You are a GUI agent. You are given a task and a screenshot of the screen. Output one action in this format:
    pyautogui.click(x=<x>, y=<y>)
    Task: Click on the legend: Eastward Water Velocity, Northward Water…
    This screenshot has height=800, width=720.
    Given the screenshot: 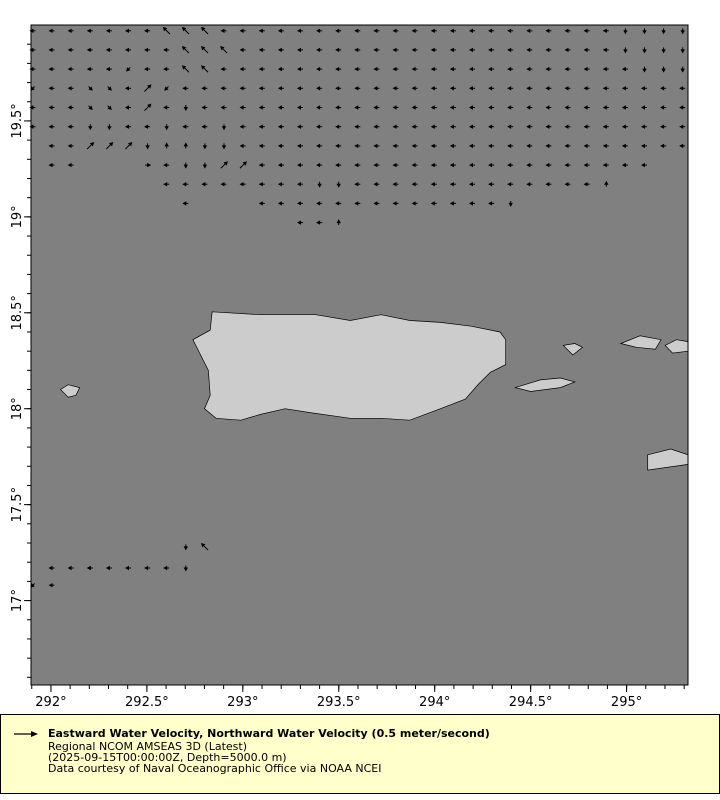 What is the action you would take?
    pyautogui.click(x=360, y=754)
    